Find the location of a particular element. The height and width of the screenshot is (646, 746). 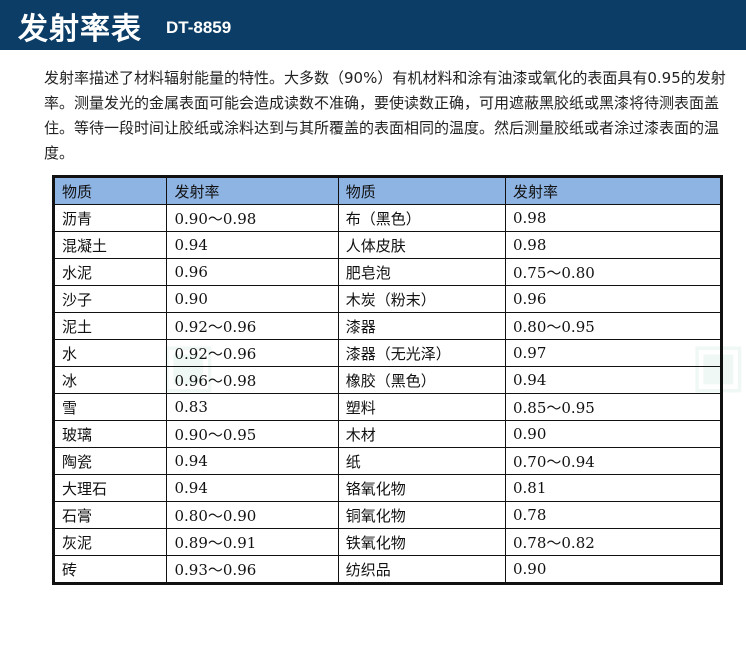

table-row: 泥土 0.92～0.96 漆器 0.80～0.95 is located at coordinates (387, 326).